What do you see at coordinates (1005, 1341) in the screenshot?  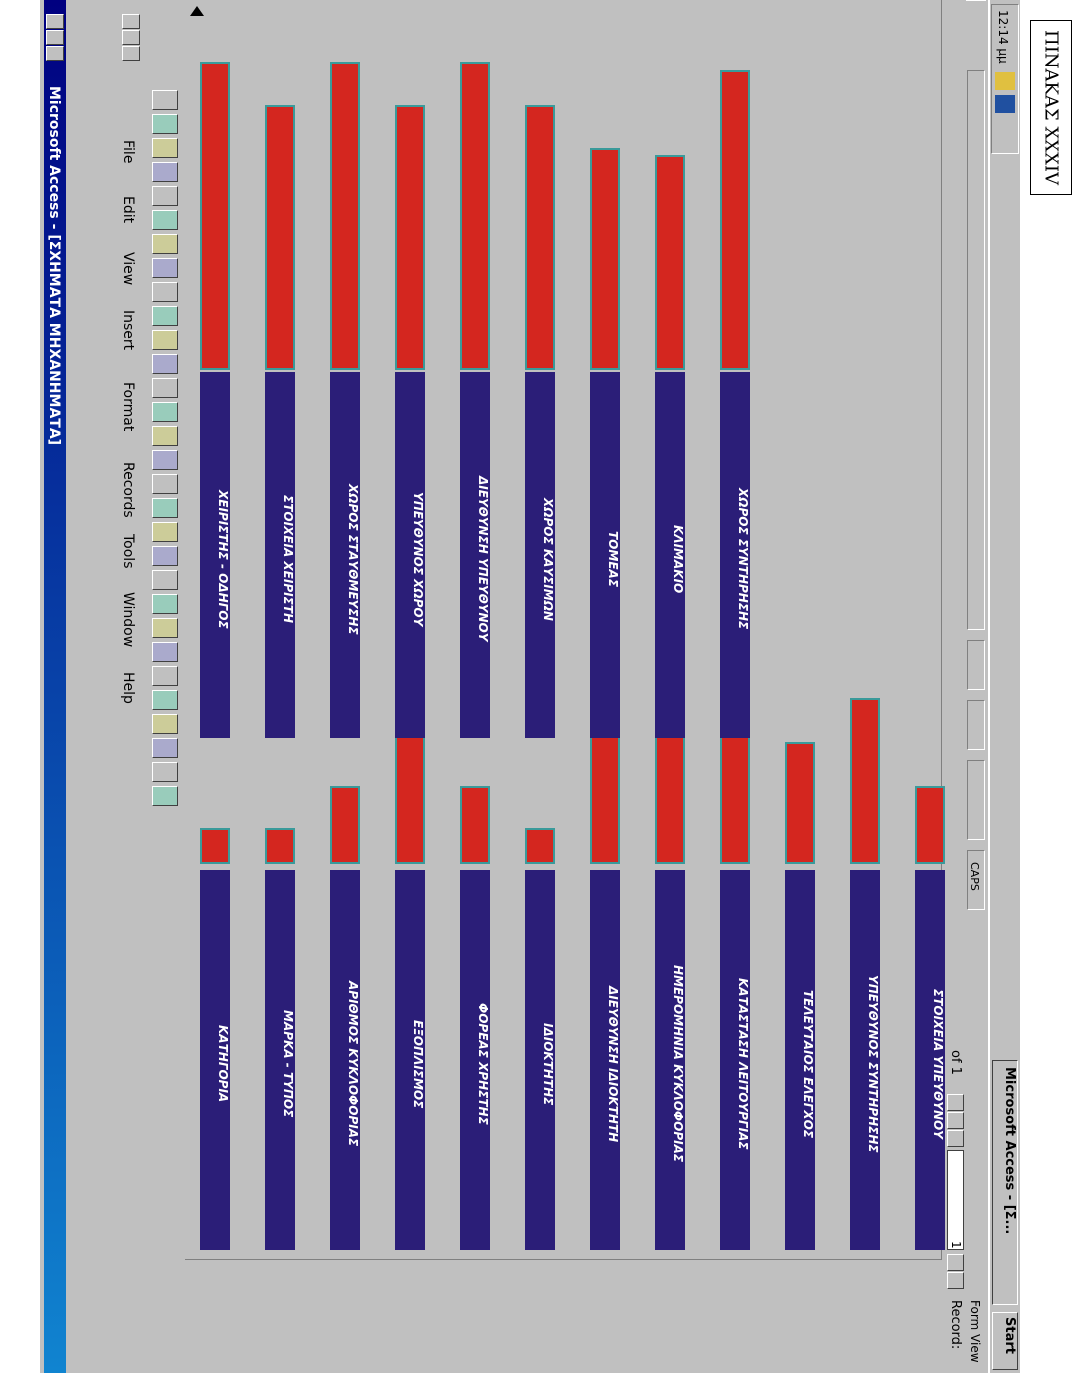 I see `start-button: Start` at bounding box center [1005, 1341].